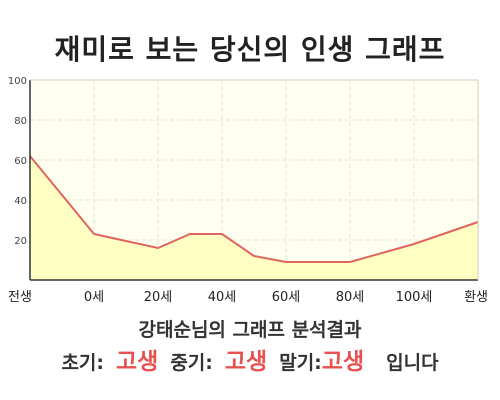  I want to click on analysis-summary: 강태순님의 그래프 분석결과, so click(250, 330).